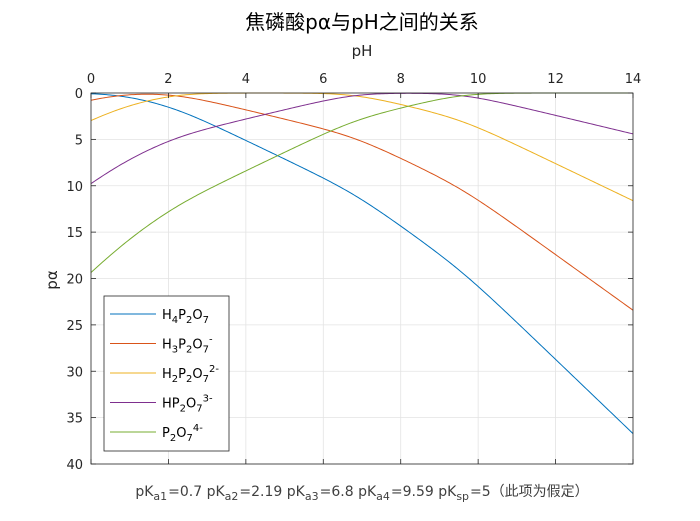 This screenshot has height=521, width=700. What do you see at coordinates (74, 419) in the screenshot?
I see `y-tick-label: 35` at bounding box center [74, 419].